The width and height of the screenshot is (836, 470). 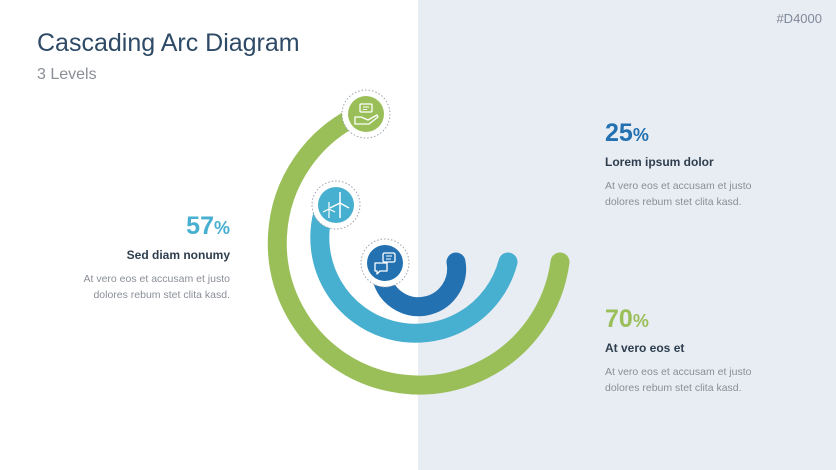 What do you see at coordinates (208, 226) in the screenshot?
I see `stat-value: 57%` at bounding box center [208, 226].